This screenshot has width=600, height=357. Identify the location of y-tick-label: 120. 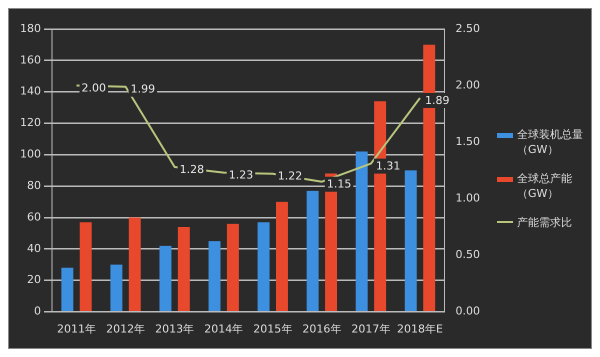
(30, 122).